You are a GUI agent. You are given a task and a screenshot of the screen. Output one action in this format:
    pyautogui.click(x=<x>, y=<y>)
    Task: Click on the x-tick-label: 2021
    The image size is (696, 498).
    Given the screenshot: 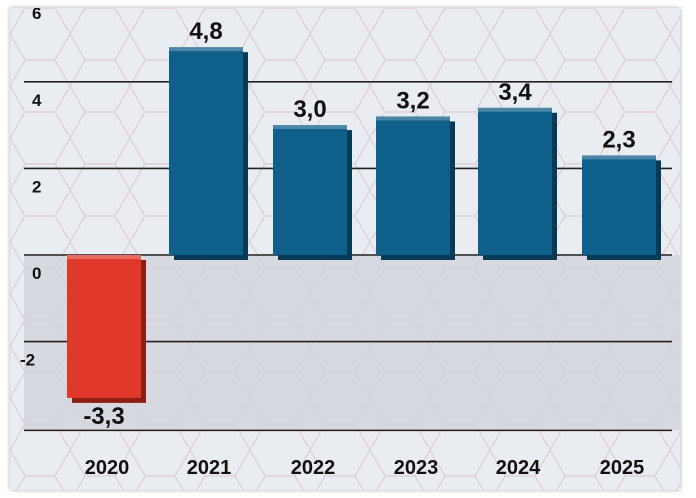 What is the action you would take?
    pyautogui.click(x=209, y=468)
    